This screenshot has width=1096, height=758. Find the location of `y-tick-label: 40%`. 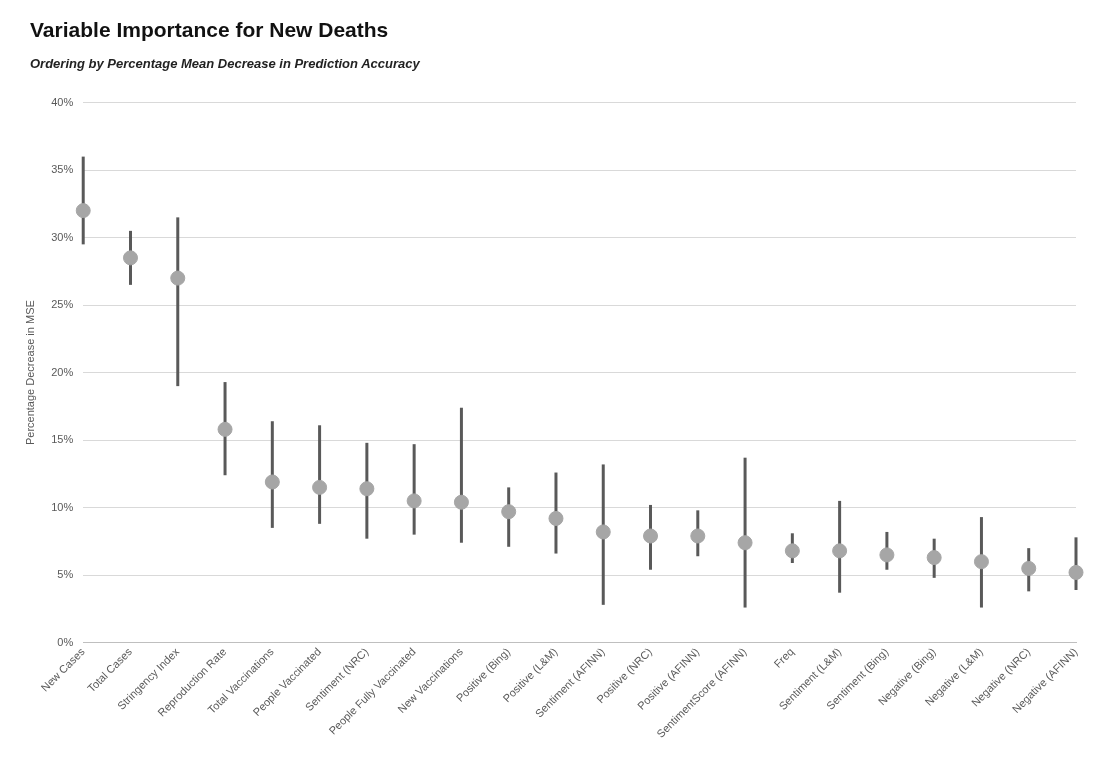

y-tick-label: 40% is located at coordinates (62, 101).